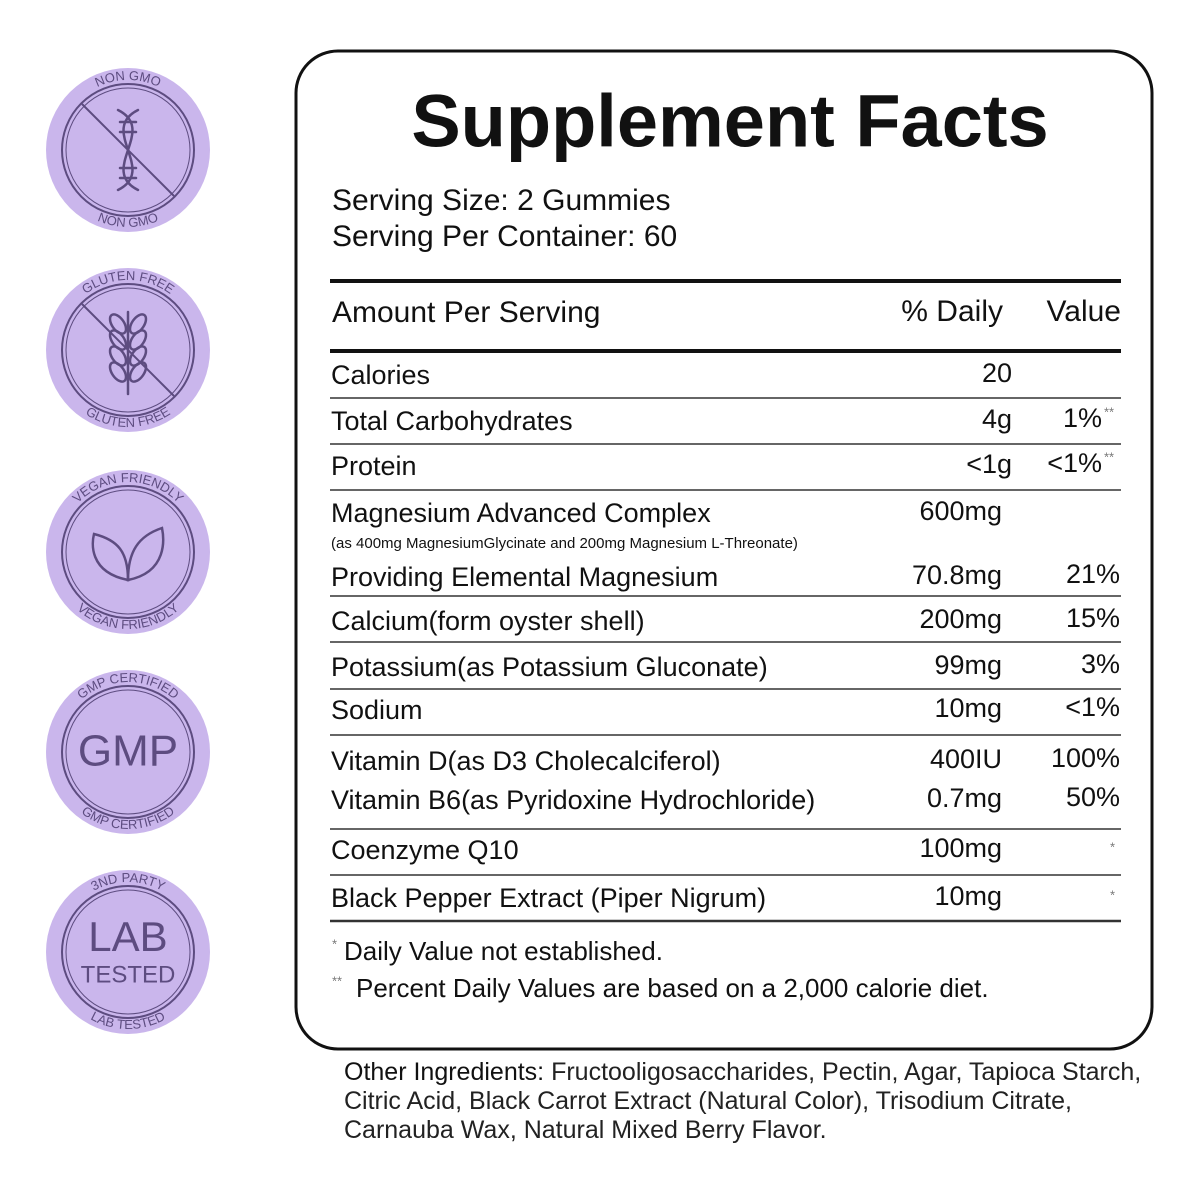  What do you see at coordinates (1093, 574) in the screenshot?
I see `daily-value: 21%` at bounding box center [1093, 574].